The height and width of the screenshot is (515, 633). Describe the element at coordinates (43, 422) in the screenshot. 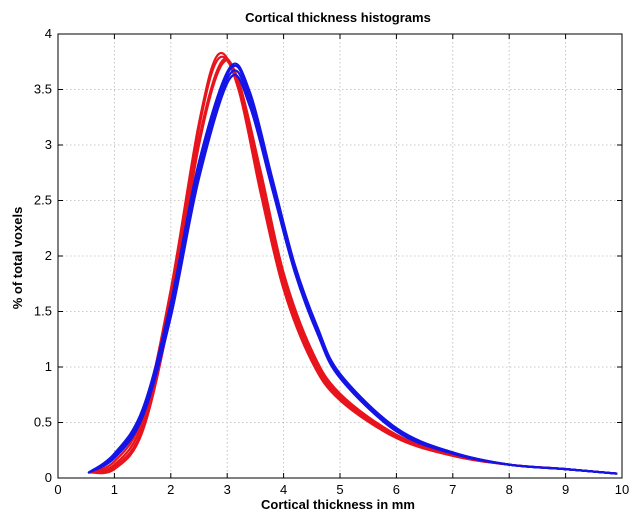

I see `y-tick-label: 0.5` at that location.